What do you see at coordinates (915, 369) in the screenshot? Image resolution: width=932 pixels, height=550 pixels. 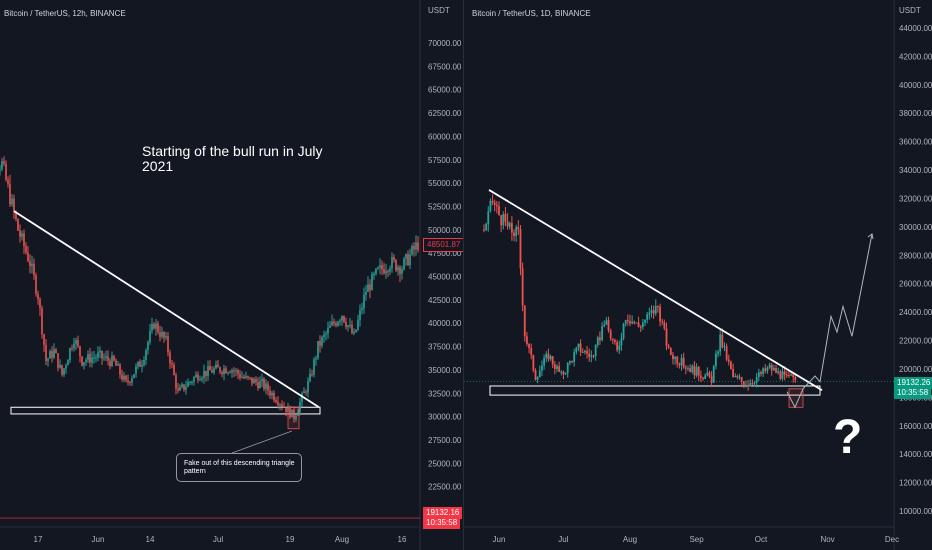 I see `right-y-tick-label: 20000.00` at bounding box center [915, 369].